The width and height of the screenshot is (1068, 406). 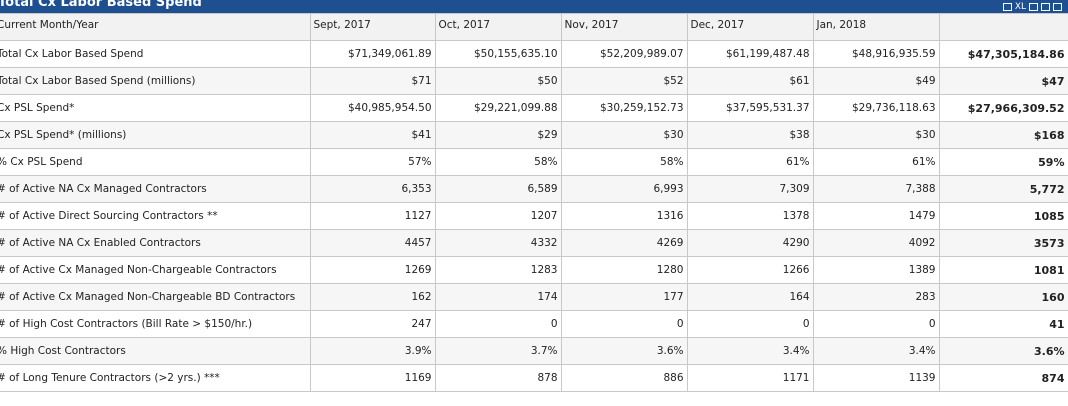 I want to click on export-excel: XL, so click(x=1020, y=6).